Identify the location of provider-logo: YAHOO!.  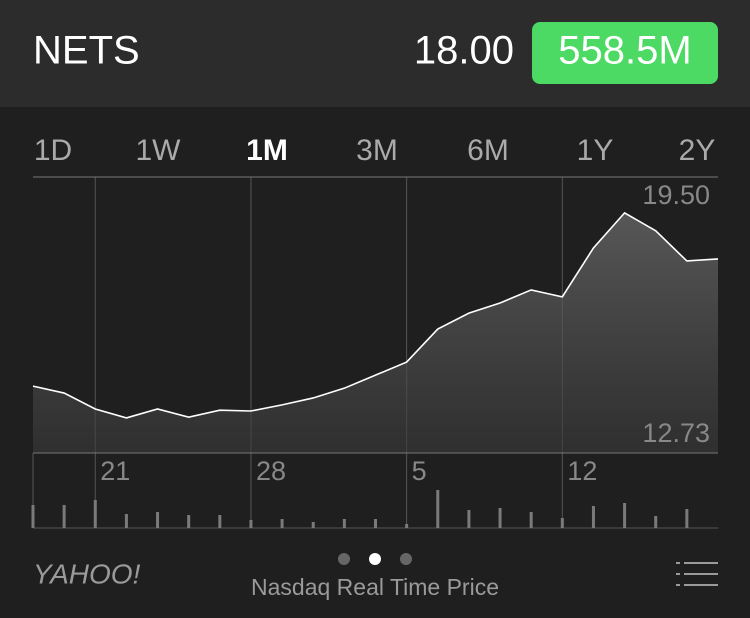
(87, 573).